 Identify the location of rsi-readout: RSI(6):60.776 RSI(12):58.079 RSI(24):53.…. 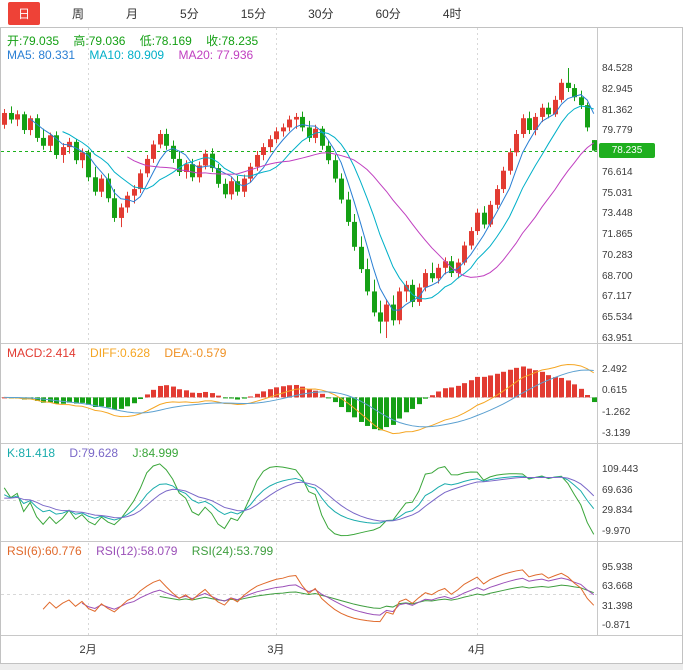
(145, 551).